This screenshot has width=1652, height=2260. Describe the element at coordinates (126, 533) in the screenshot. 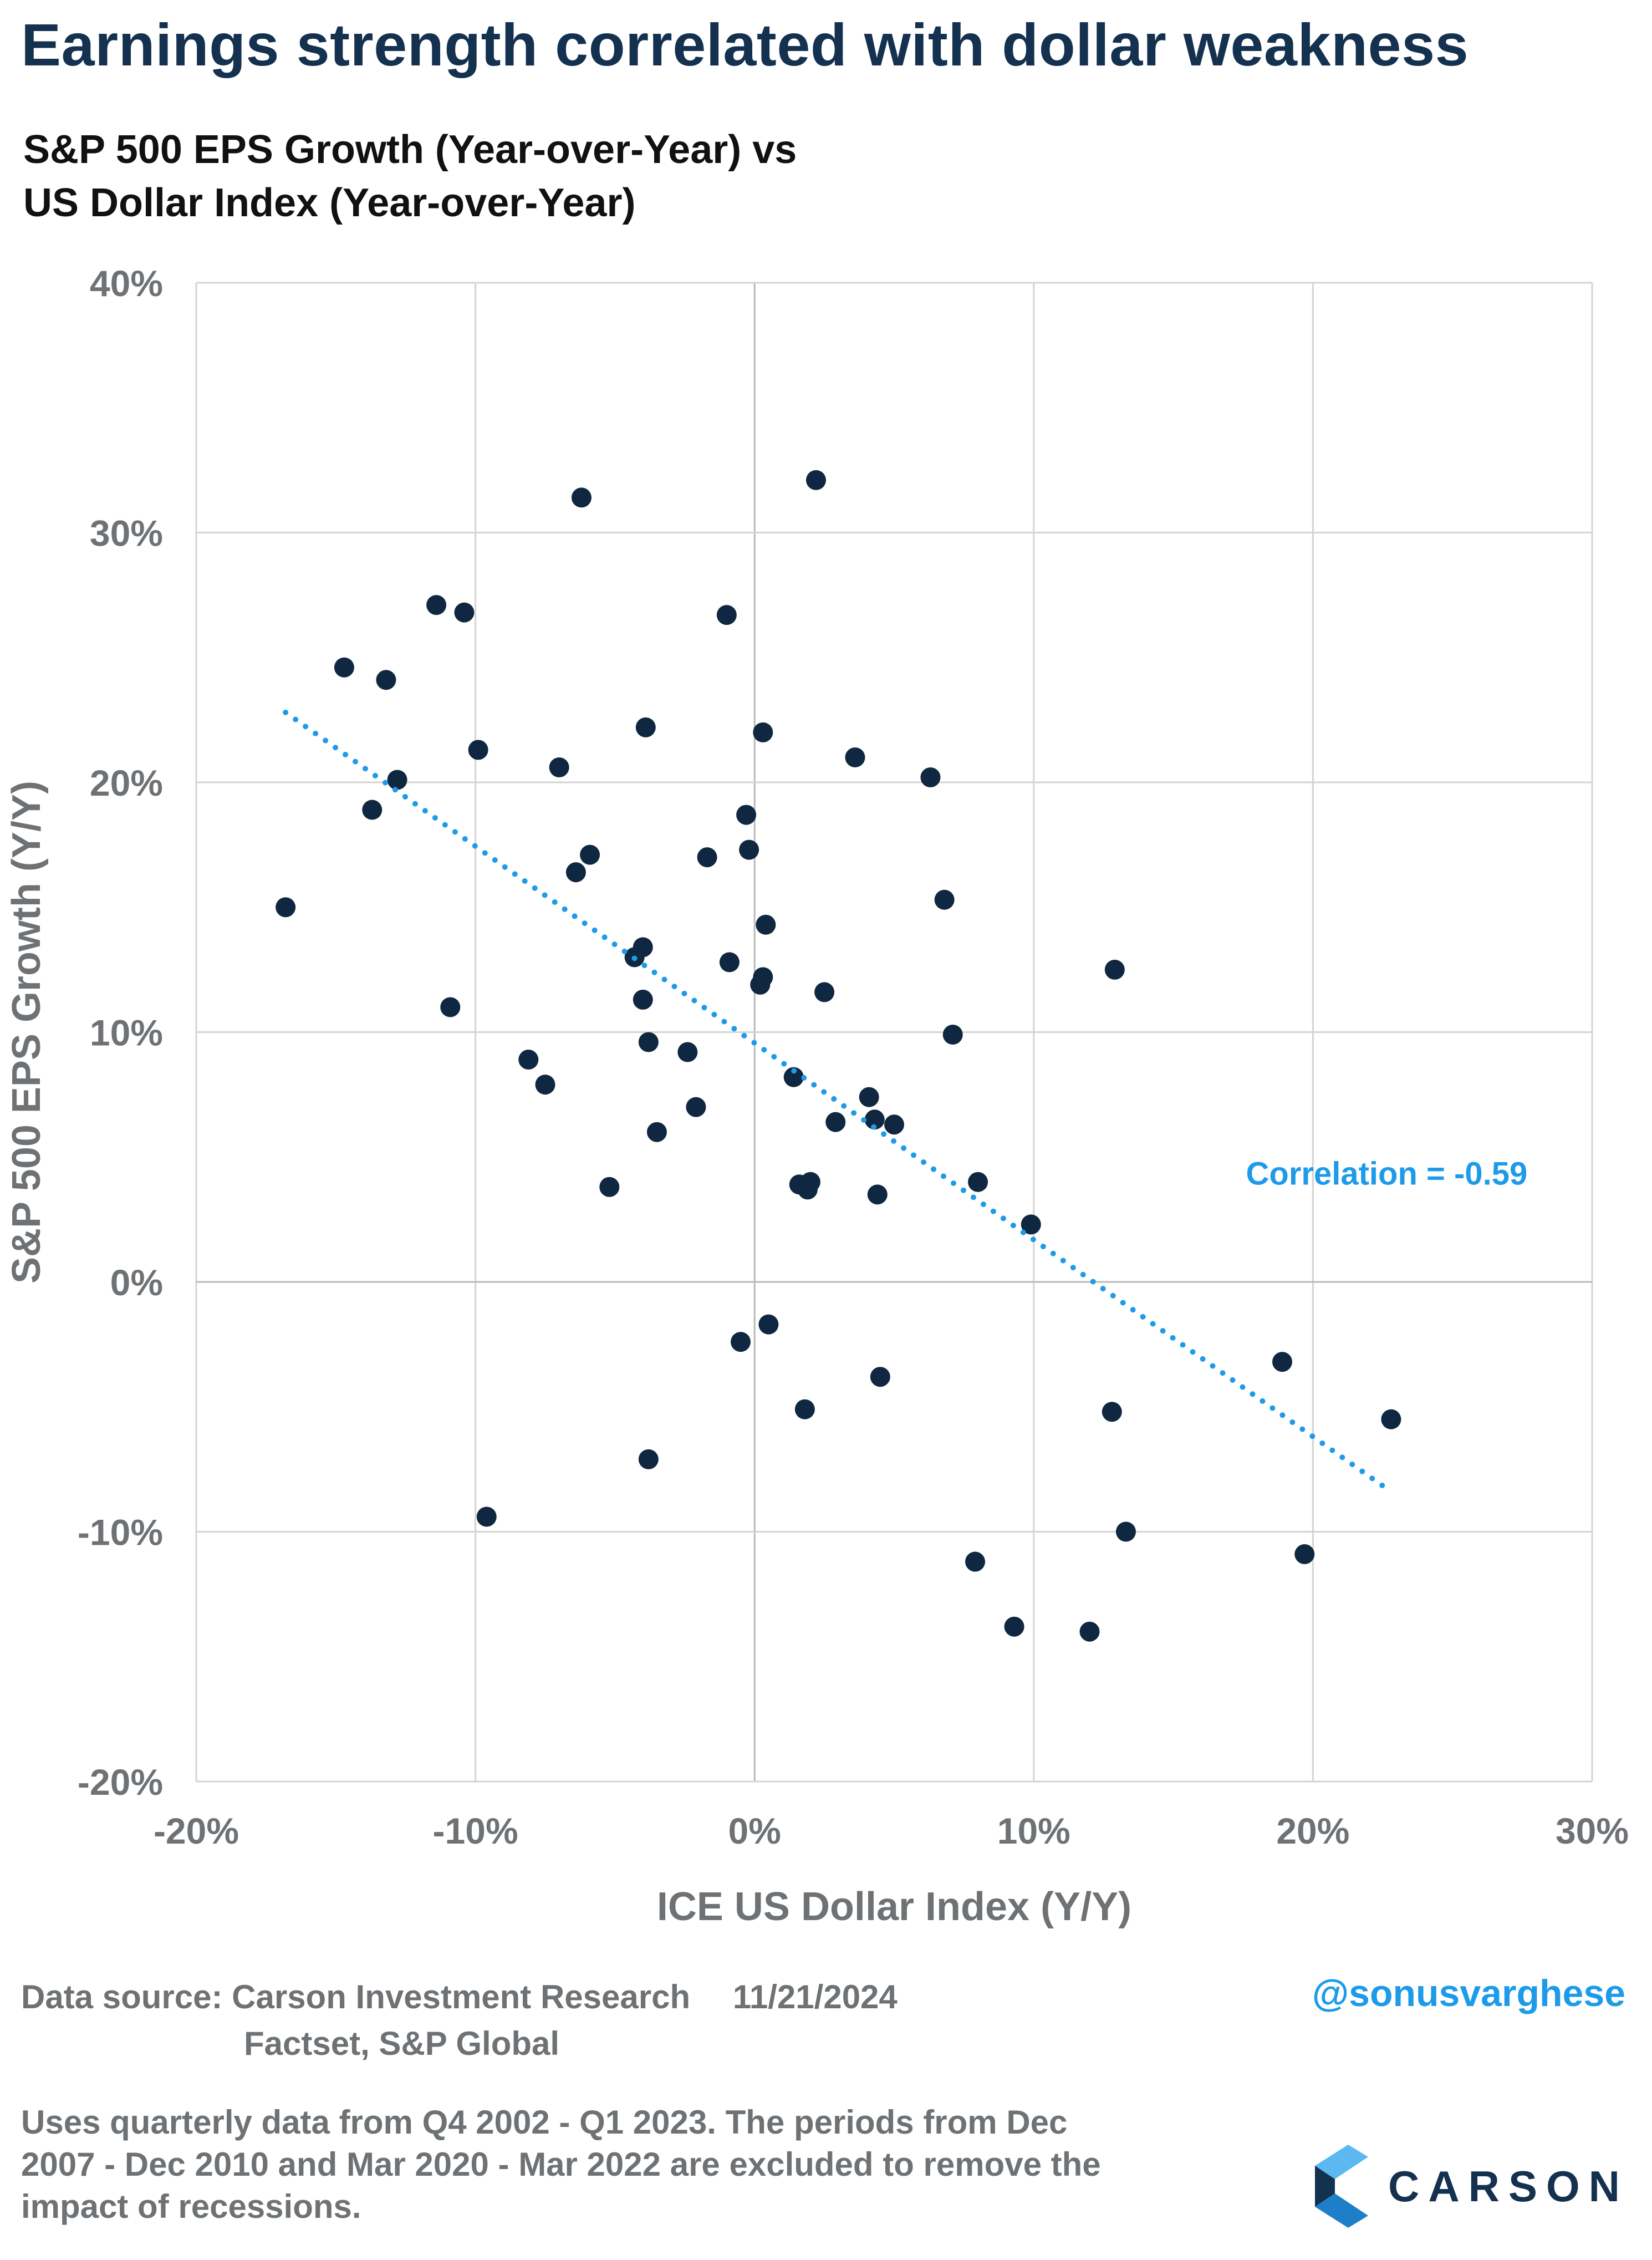

I see `y-tick-label: 30%` at that location.